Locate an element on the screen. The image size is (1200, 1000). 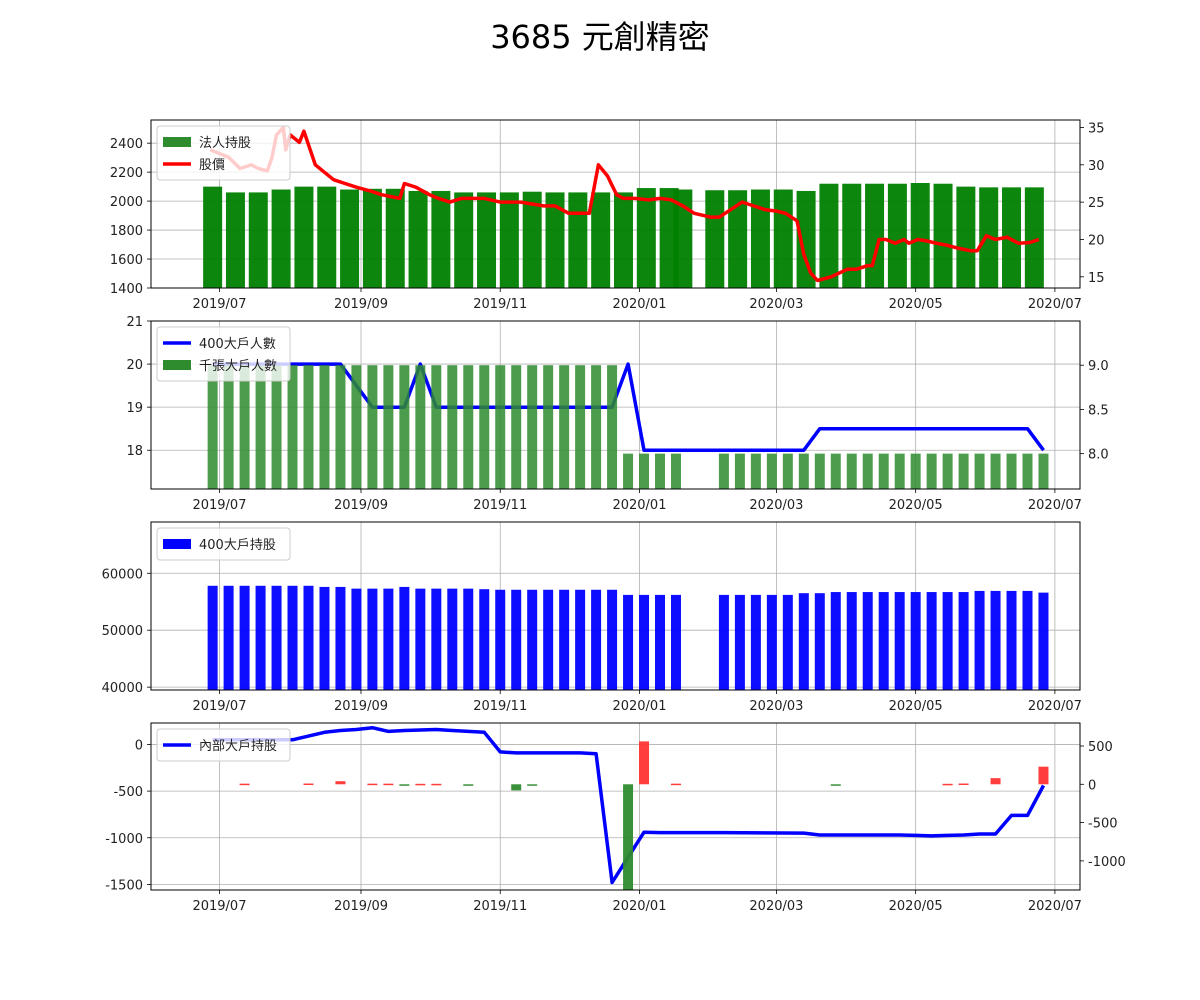
legend-label: 內部大戶持股 is located at coordinates (238, 746).